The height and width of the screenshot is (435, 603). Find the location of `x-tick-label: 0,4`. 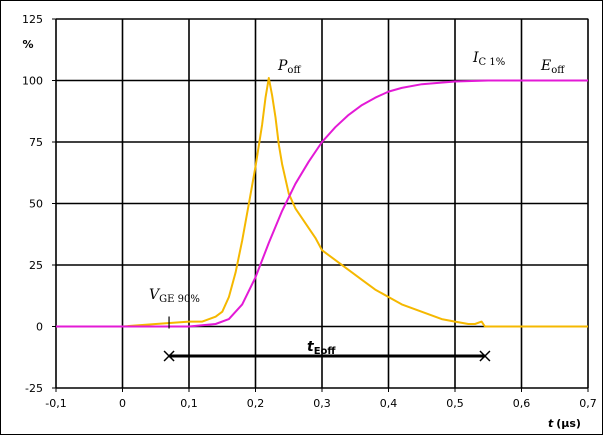

x-tick-label: 0,4 is located at coordinates (389, 403).